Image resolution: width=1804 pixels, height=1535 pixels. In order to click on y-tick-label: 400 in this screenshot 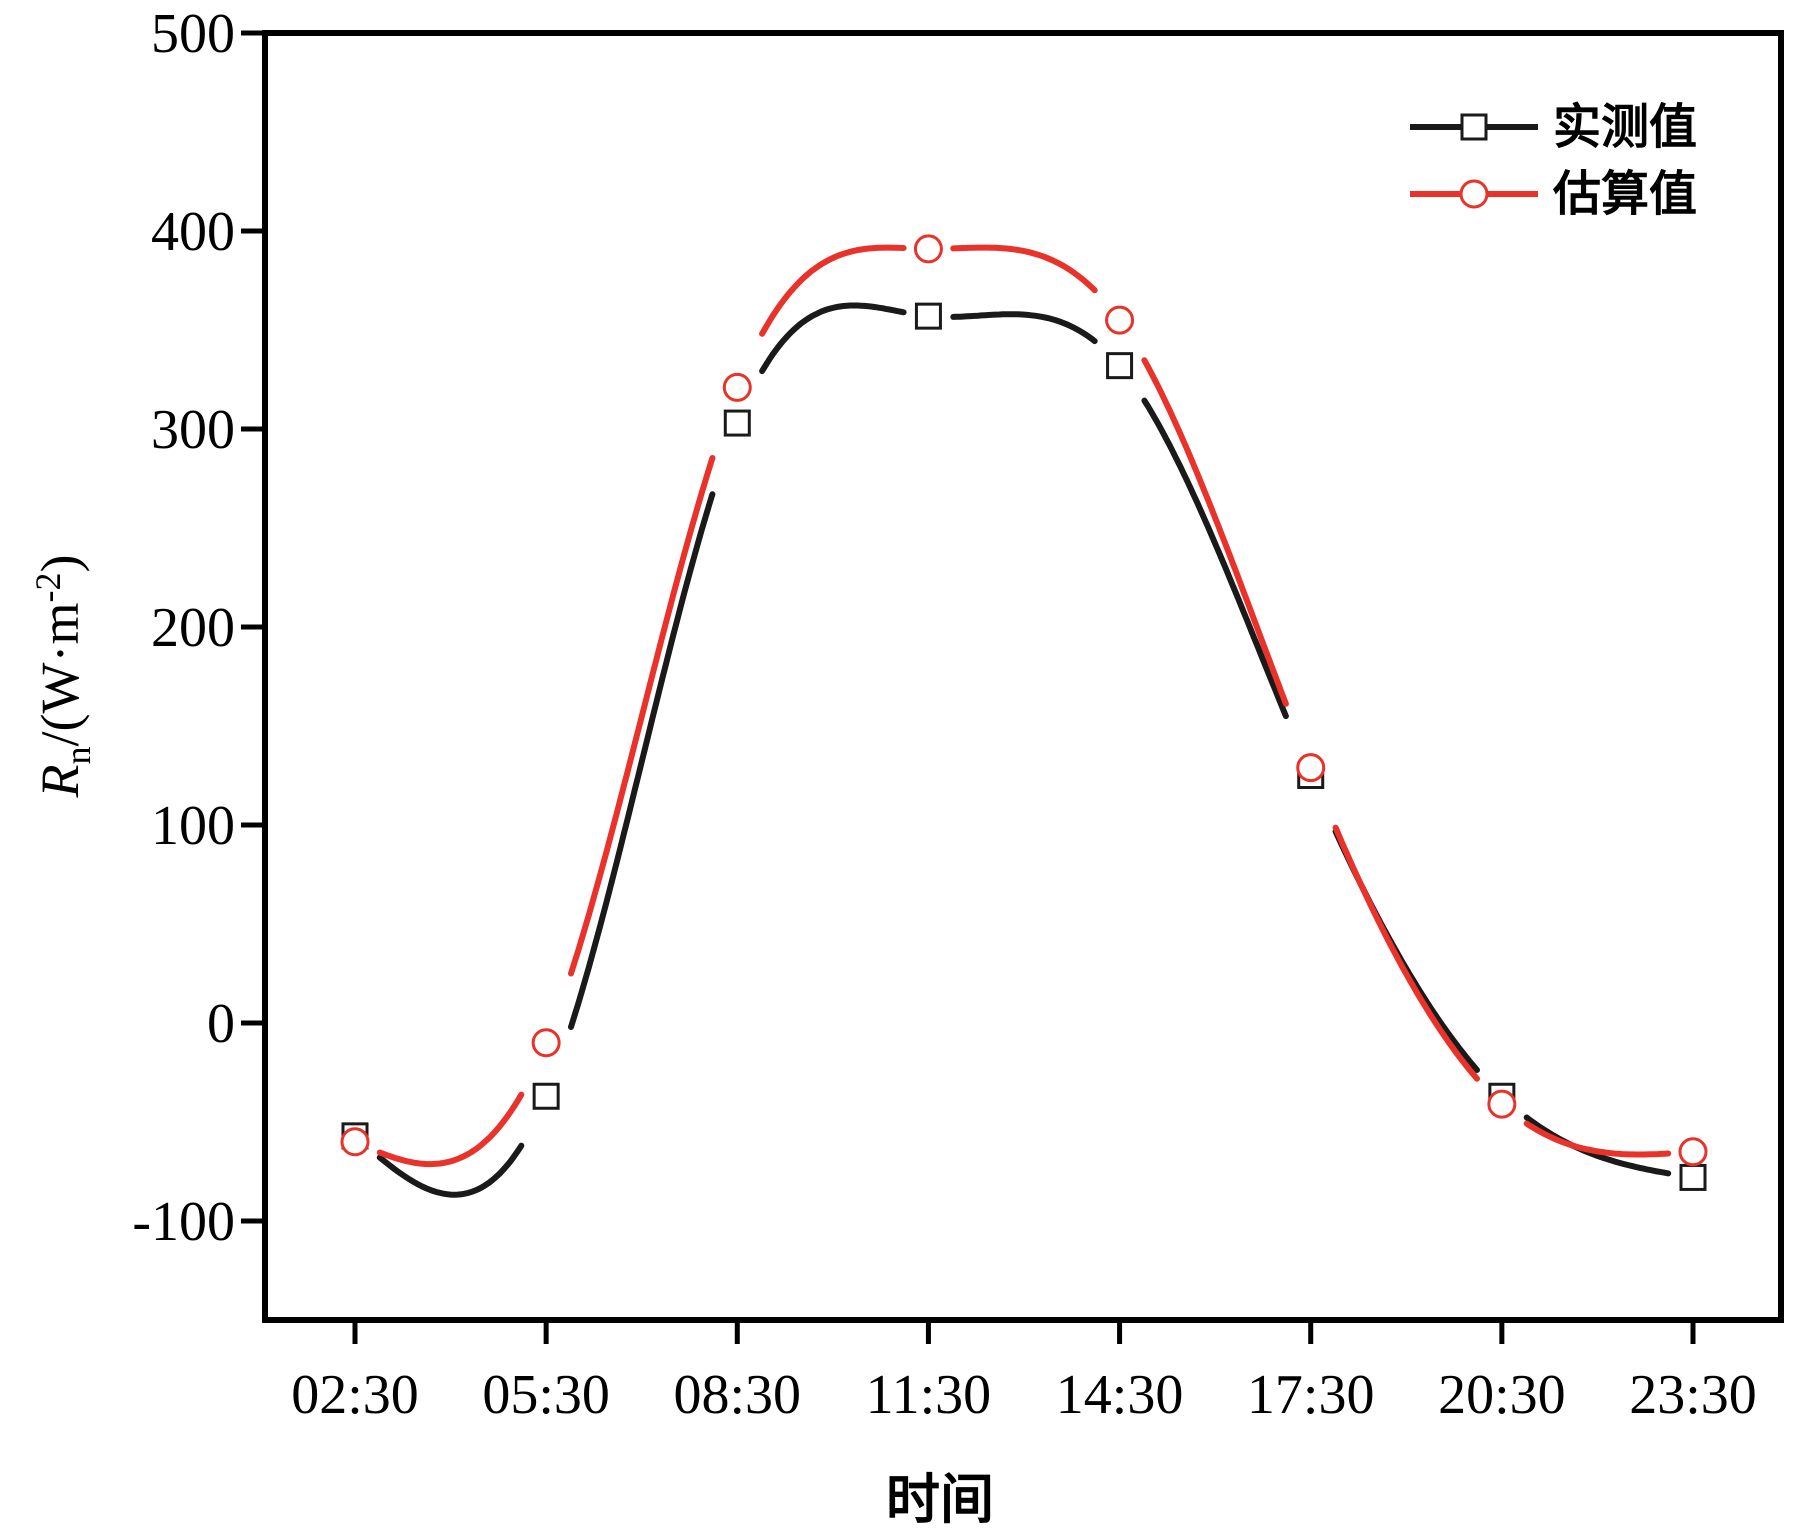, I will do `click(193, 232)`.